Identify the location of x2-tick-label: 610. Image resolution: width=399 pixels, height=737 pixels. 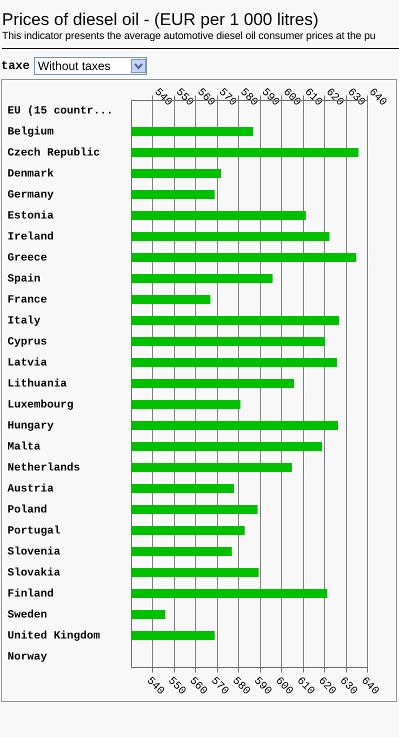
(305, 686).